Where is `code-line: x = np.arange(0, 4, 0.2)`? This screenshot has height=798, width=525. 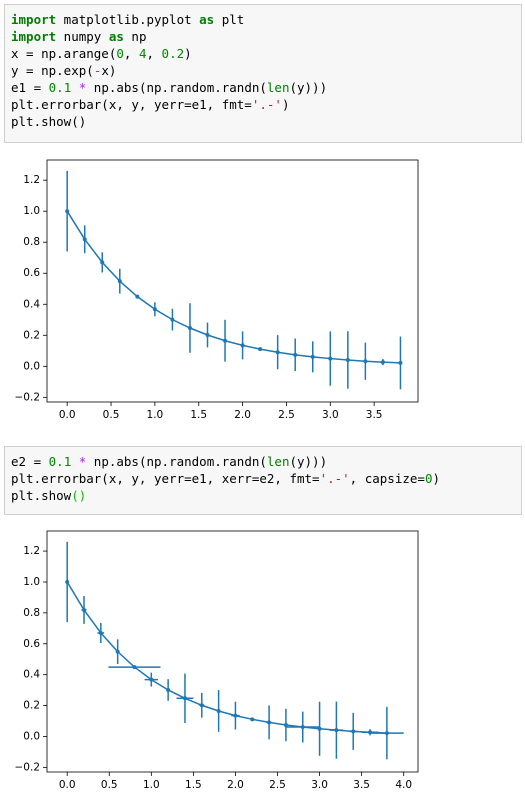
code-line: x = np.arange(0, 4, 0.2) is located at coordinates (263, 53).